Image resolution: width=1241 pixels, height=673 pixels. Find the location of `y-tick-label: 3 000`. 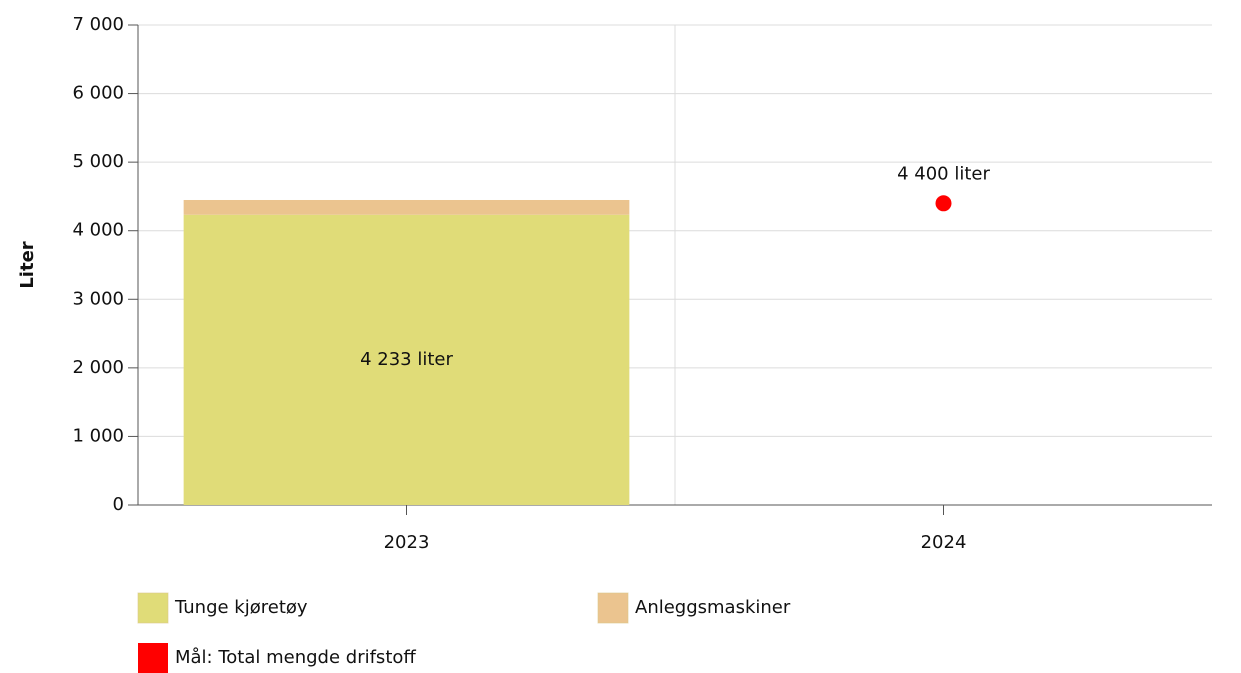

y-tick-label: 3 000 is located at coordinates (98, 298).